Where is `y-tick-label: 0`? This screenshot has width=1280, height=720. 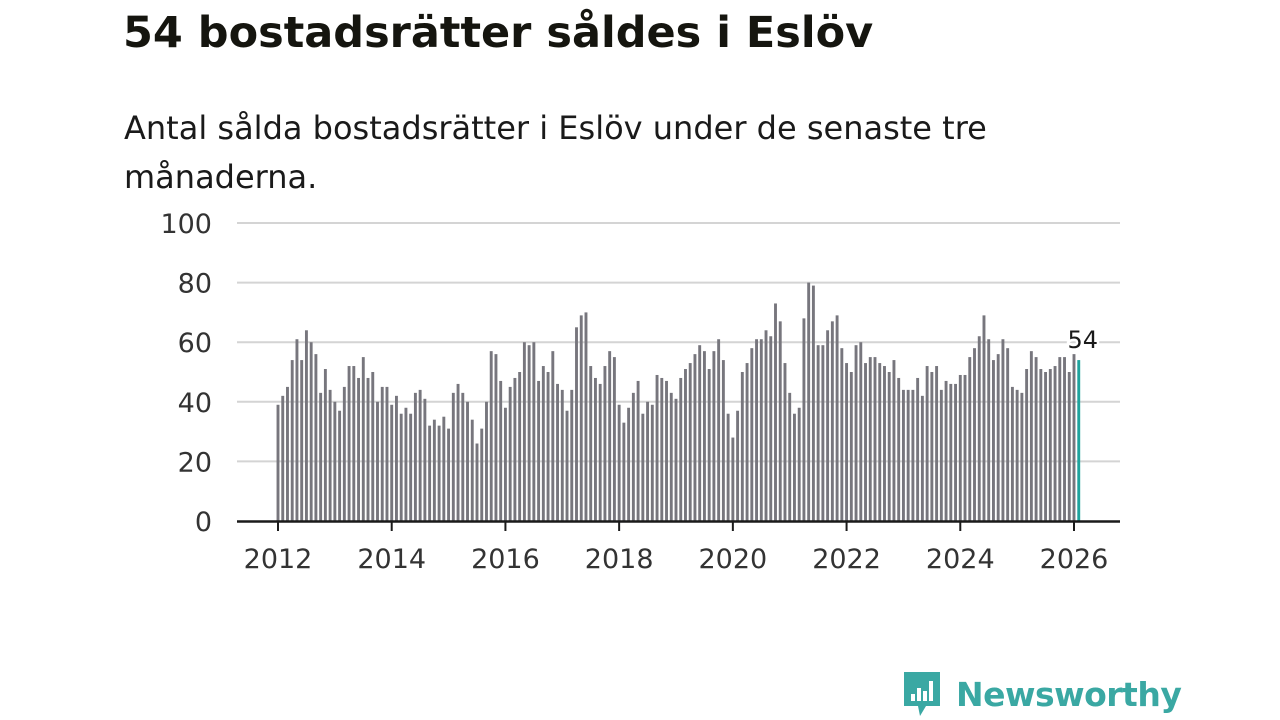 y-tick-label: 0 is located at coordinates (203, 522).